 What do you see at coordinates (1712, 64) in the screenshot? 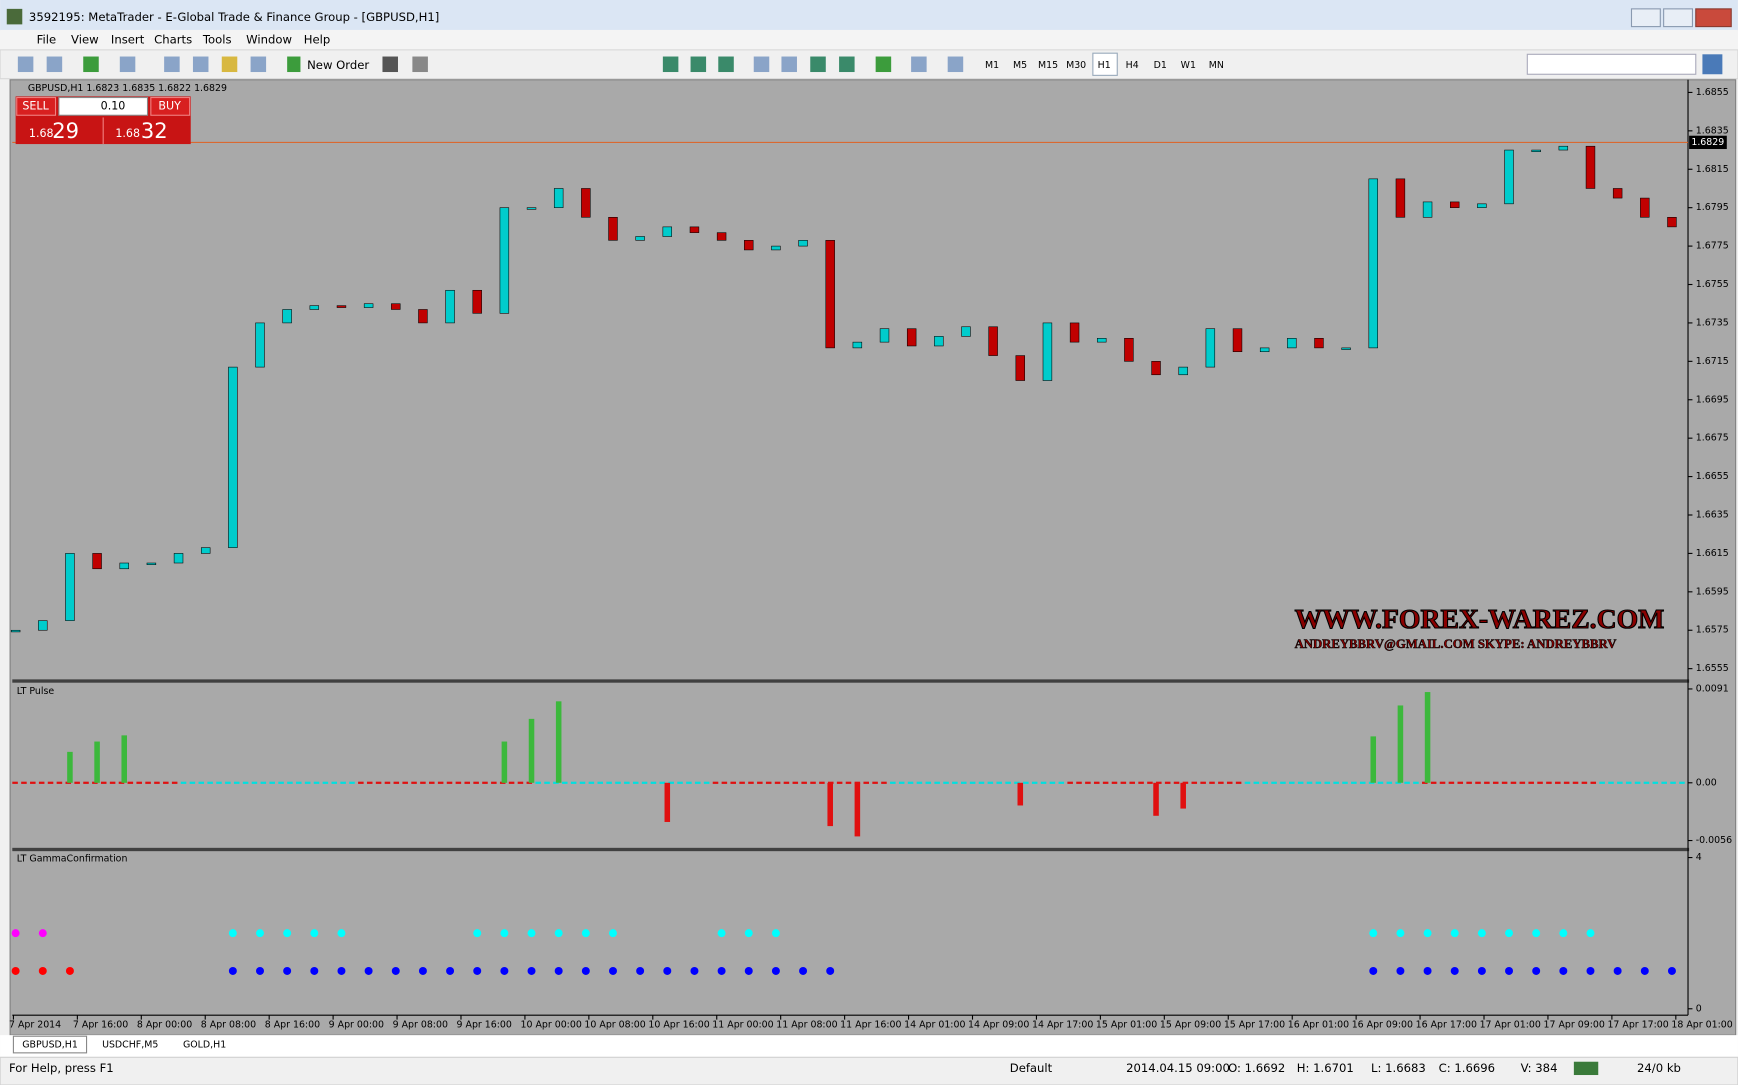
I see `help-icon` at bounding box center [1712, 64].